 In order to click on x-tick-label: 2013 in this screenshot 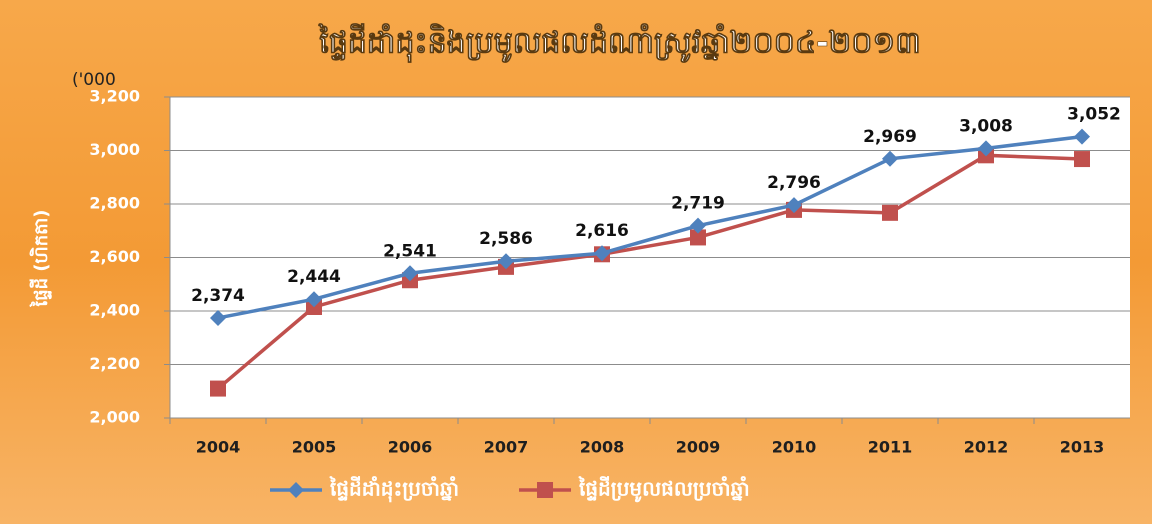, I will do `click(1082, 447)`.